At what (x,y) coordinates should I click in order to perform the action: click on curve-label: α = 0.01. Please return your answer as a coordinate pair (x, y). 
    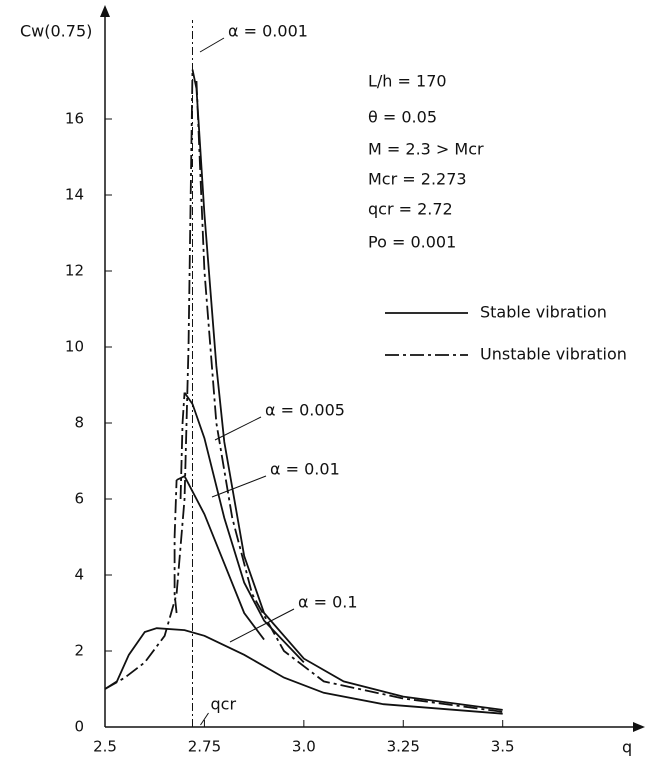
    Looking at the image, I should click on (305, 469).